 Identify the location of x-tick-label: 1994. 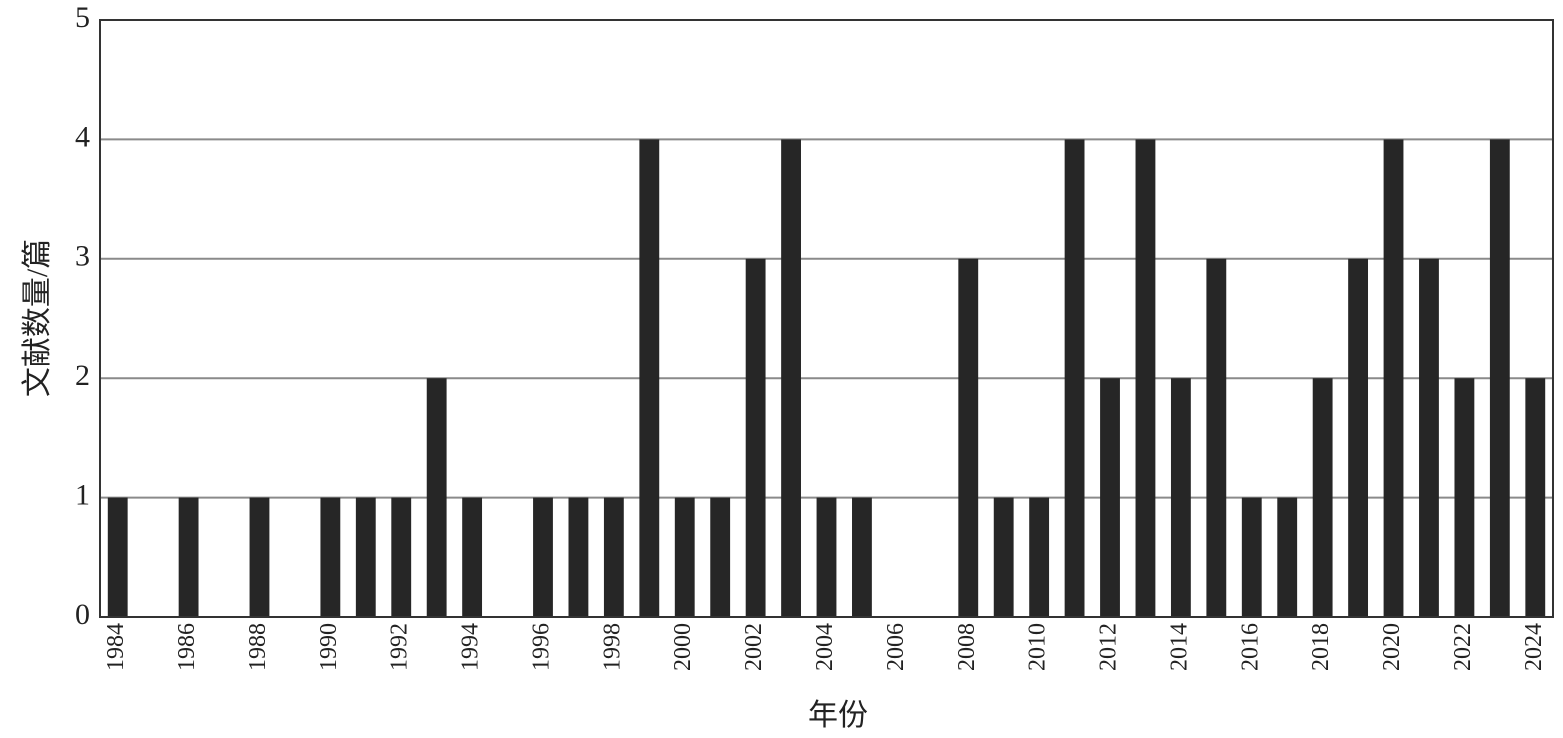
(471, 647).